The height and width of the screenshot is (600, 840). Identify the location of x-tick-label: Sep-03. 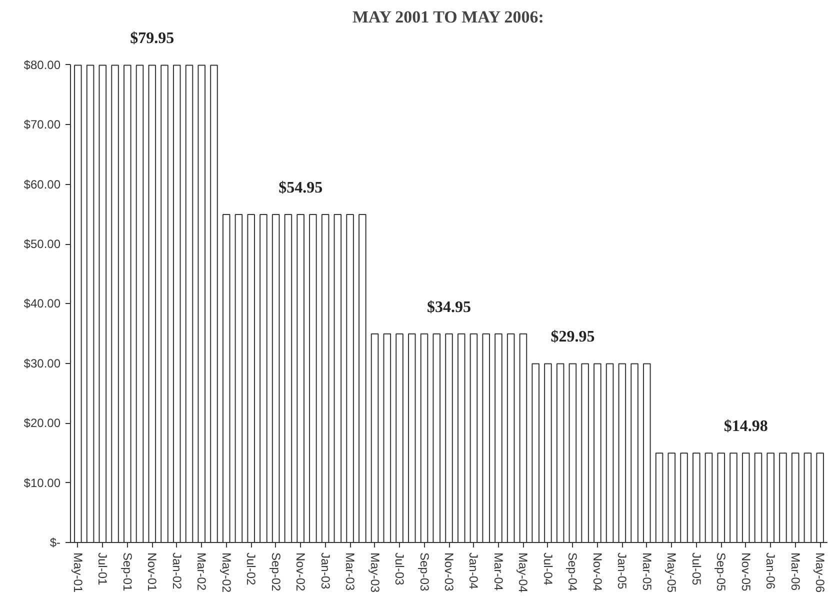
(424, 572).